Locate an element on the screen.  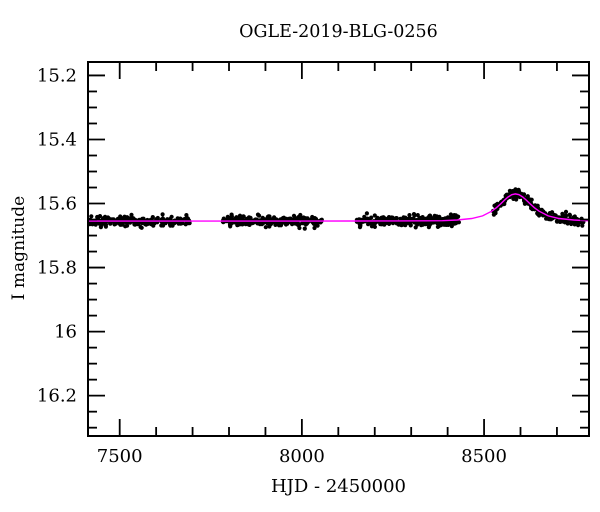
chart-title: OGLE-2019-BLG-0256 is located at coordinates (338, 32).